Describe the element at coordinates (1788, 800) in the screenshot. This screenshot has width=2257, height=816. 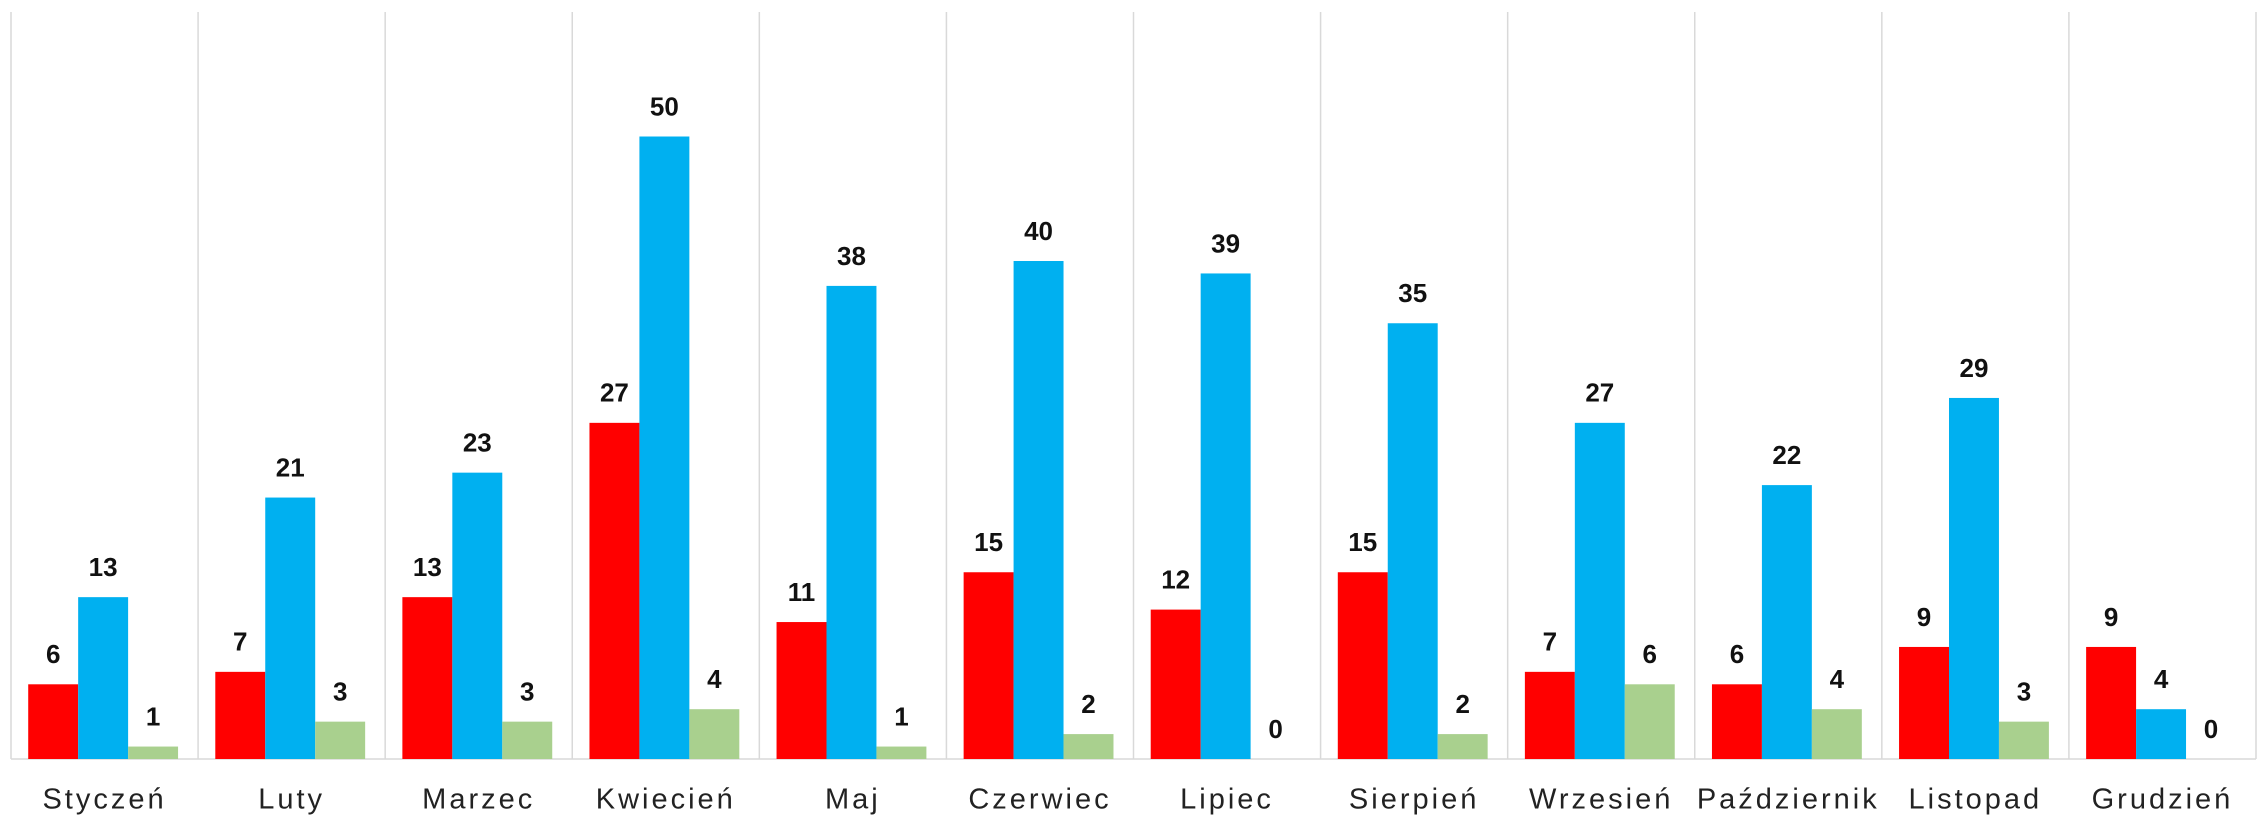
I see `x-tick-label: Październik` at that location.